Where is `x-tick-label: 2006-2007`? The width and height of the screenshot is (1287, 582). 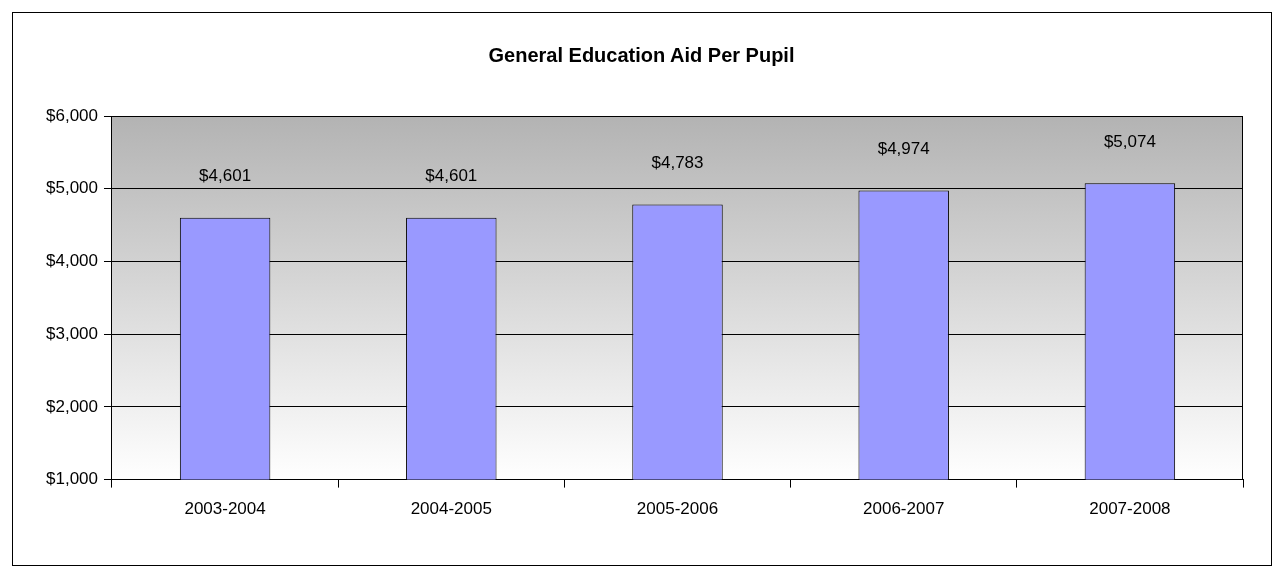 x-tick-label: 2006-2007 is located at coordinates (904, 509).